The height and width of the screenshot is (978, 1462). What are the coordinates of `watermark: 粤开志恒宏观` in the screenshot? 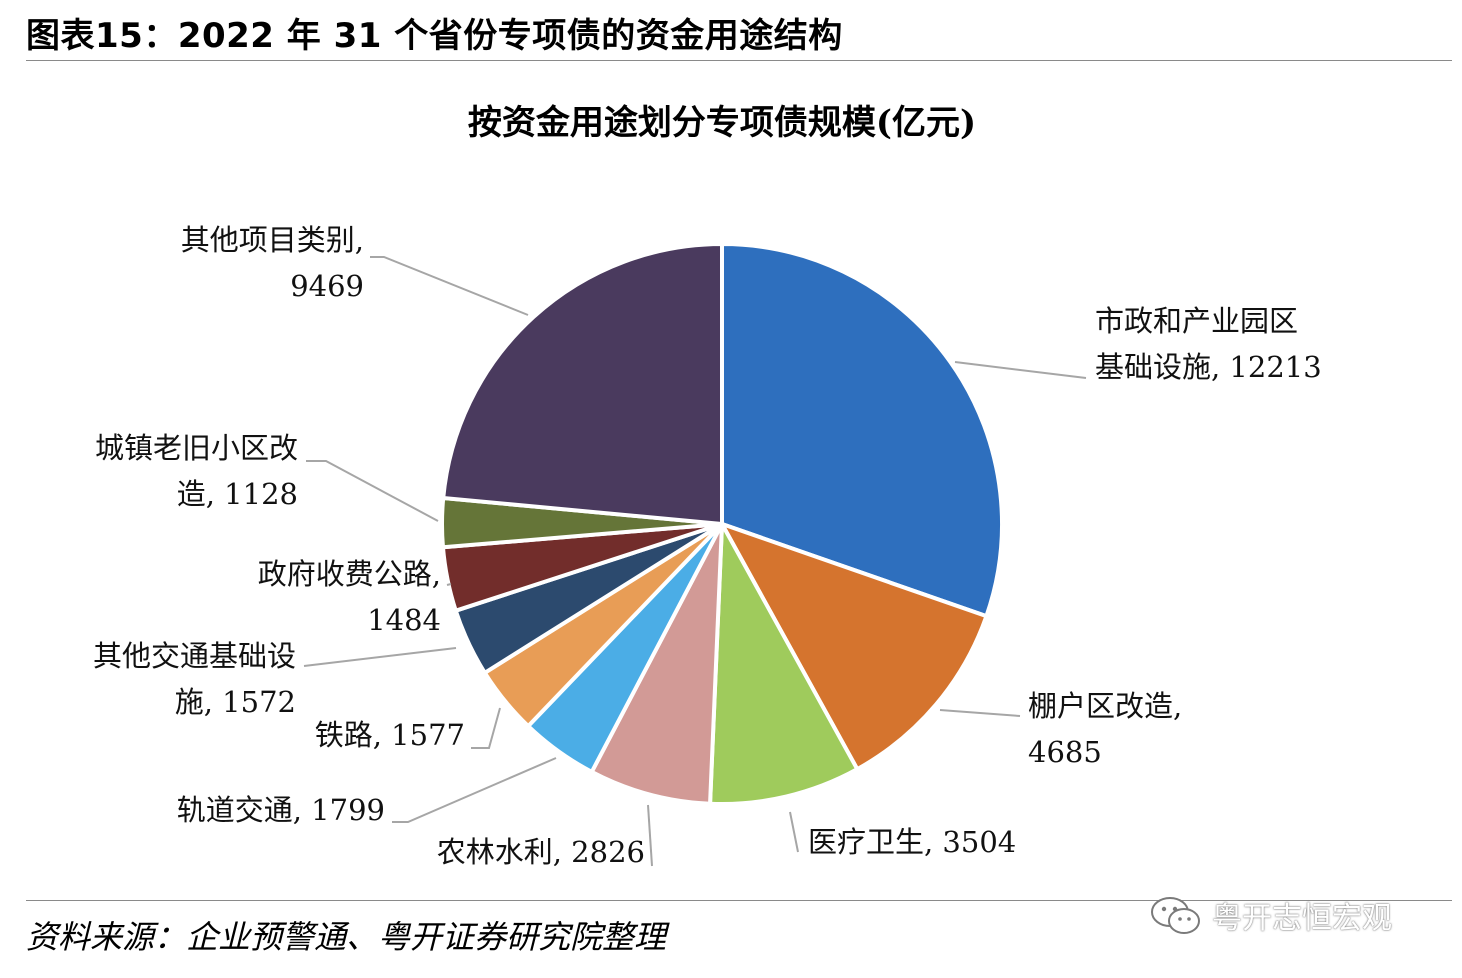 It's located at (1270, 915).